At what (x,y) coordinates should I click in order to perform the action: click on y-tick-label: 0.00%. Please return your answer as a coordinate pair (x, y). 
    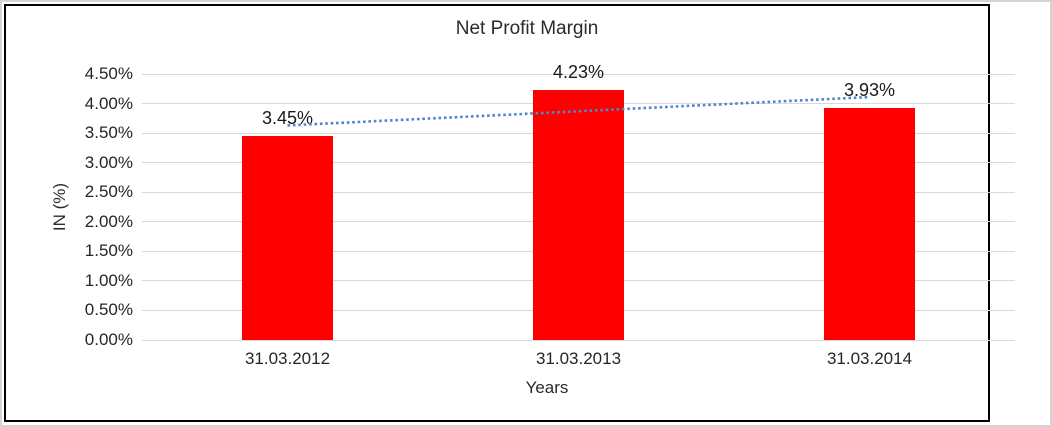
    Looking at the image, I should click on (108, 339).